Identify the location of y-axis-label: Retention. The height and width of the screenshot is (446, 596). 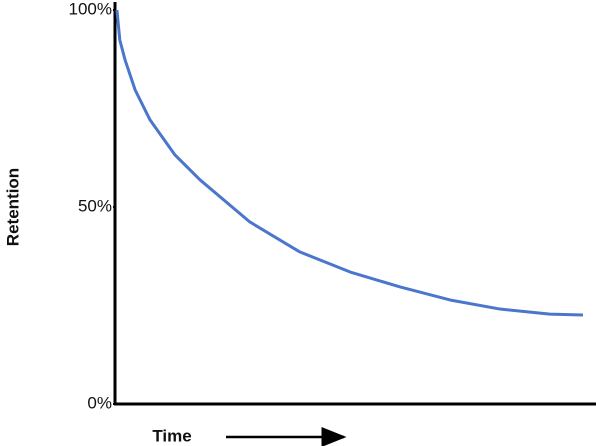
(12, 207).